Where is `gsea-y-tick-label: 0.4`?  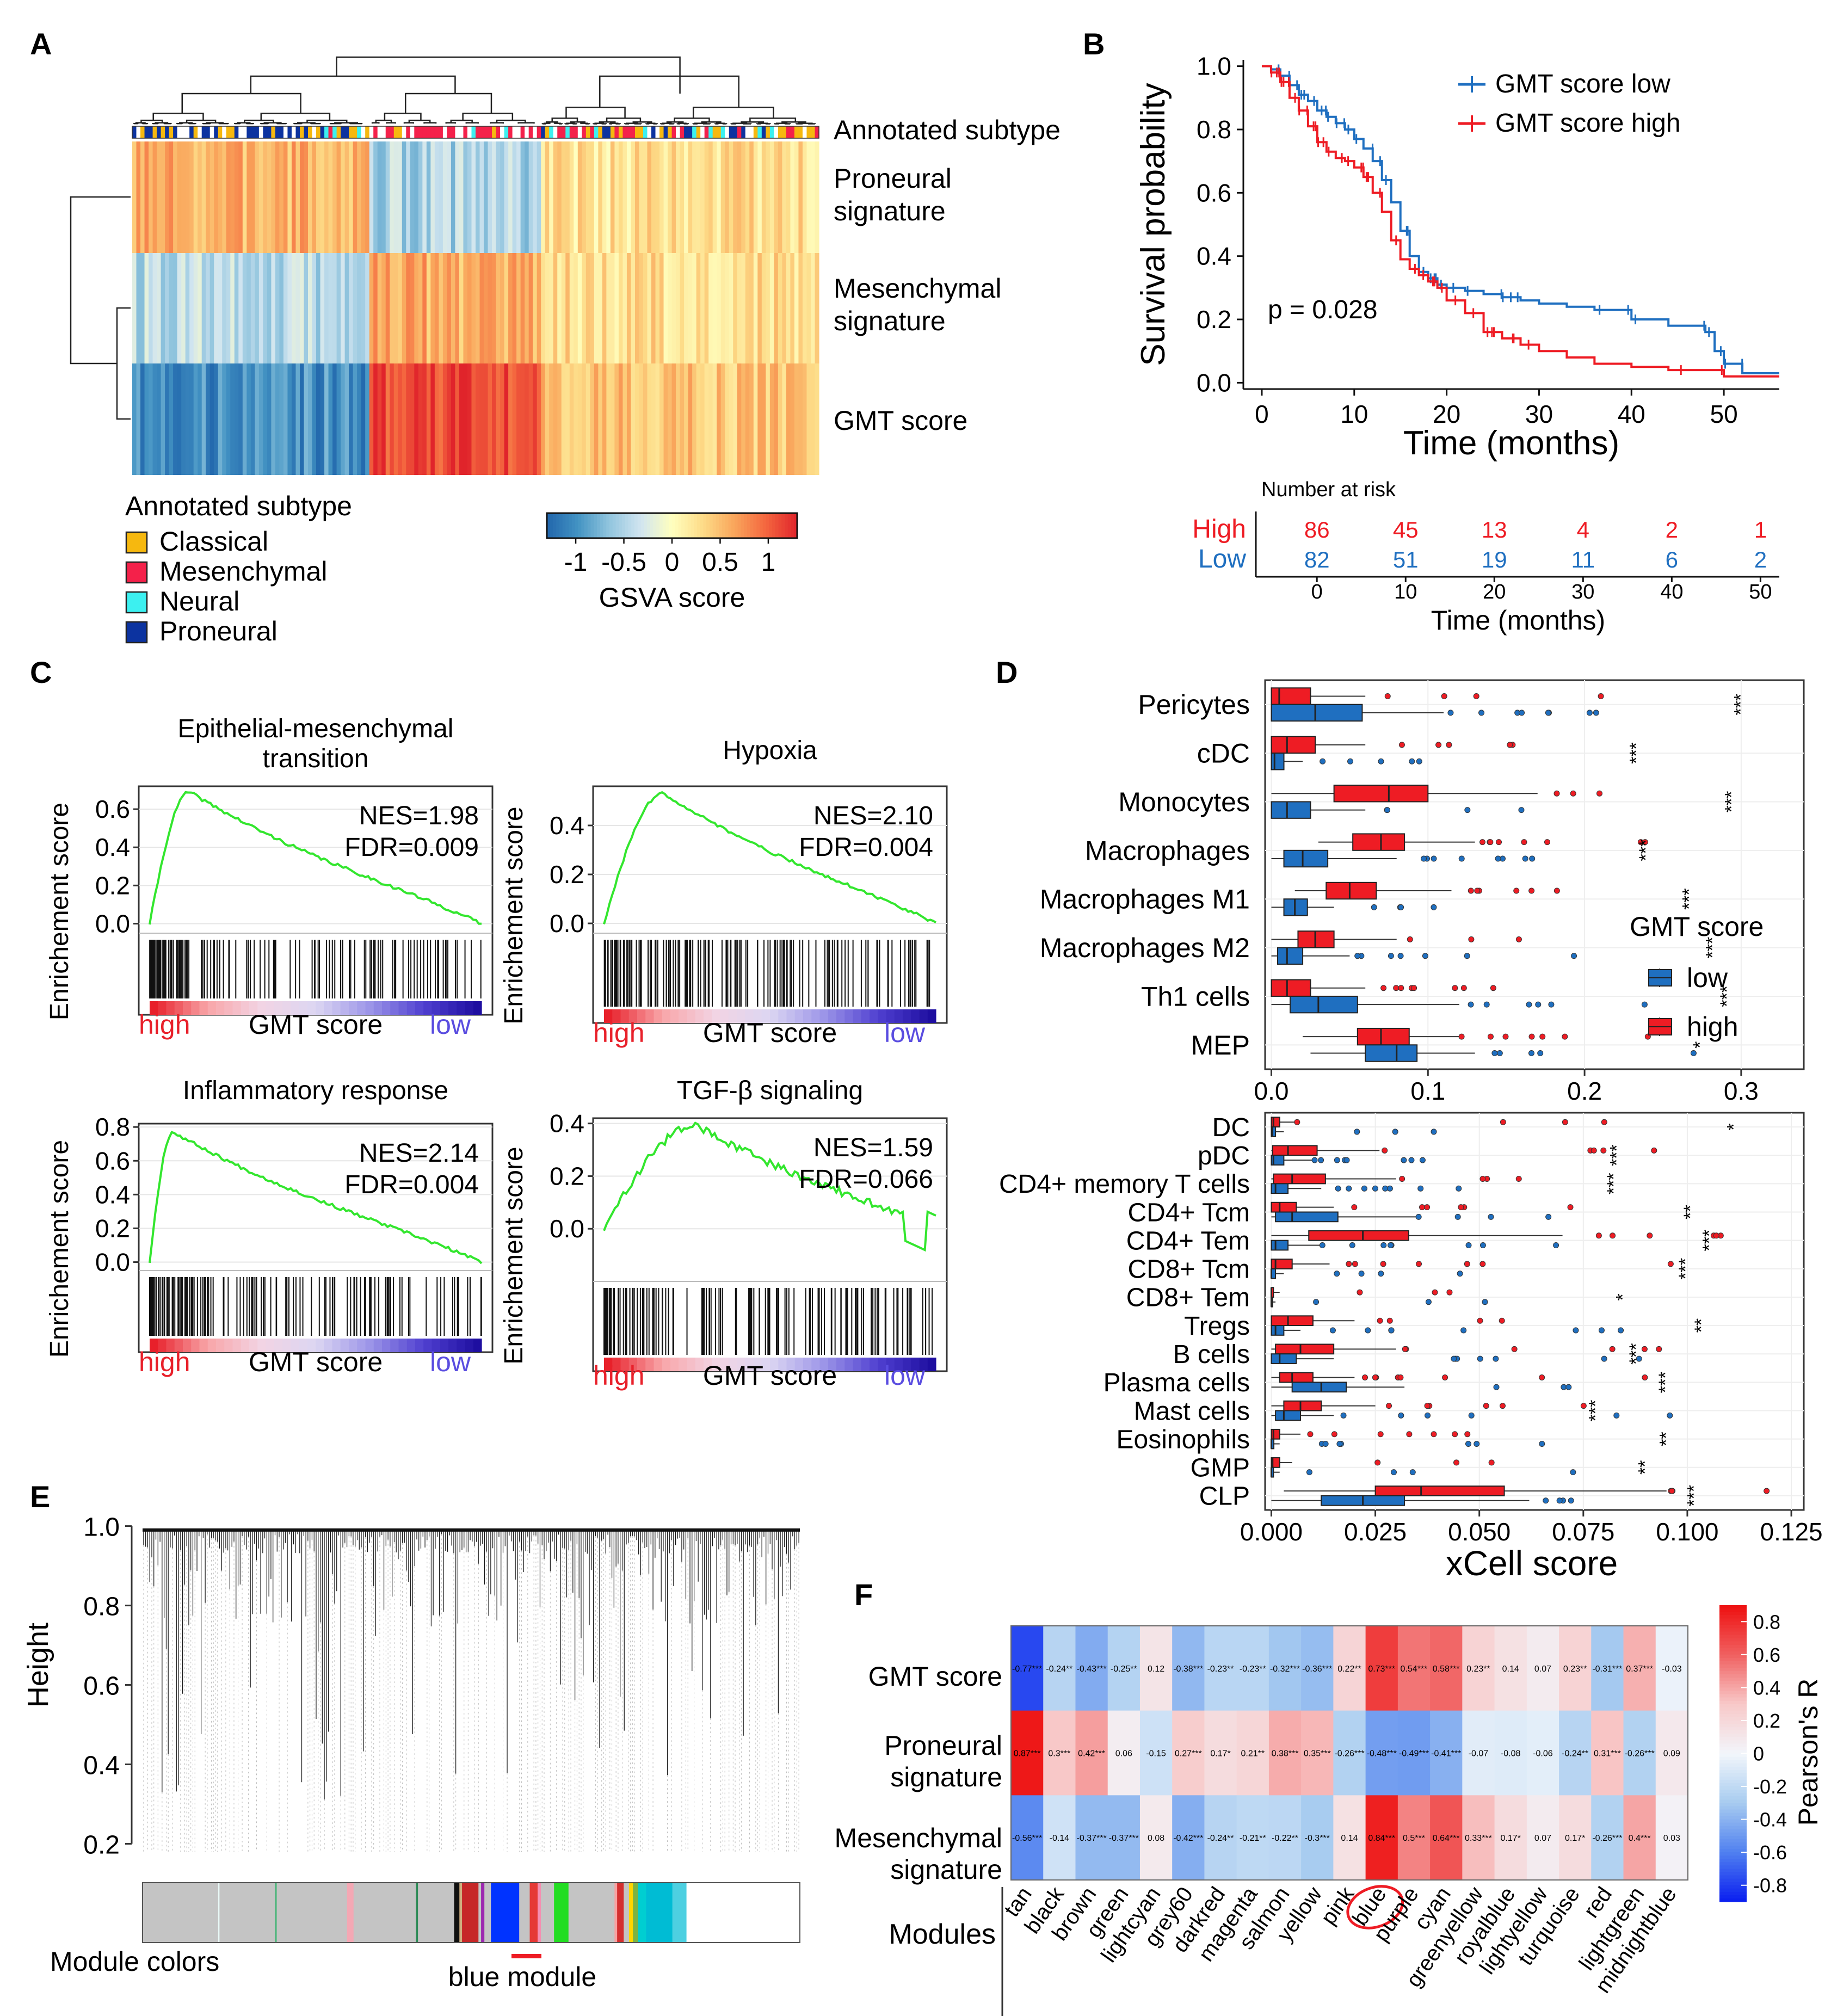
gsea-y-tick-label: 0.4 is located at coordinates (567, 825).